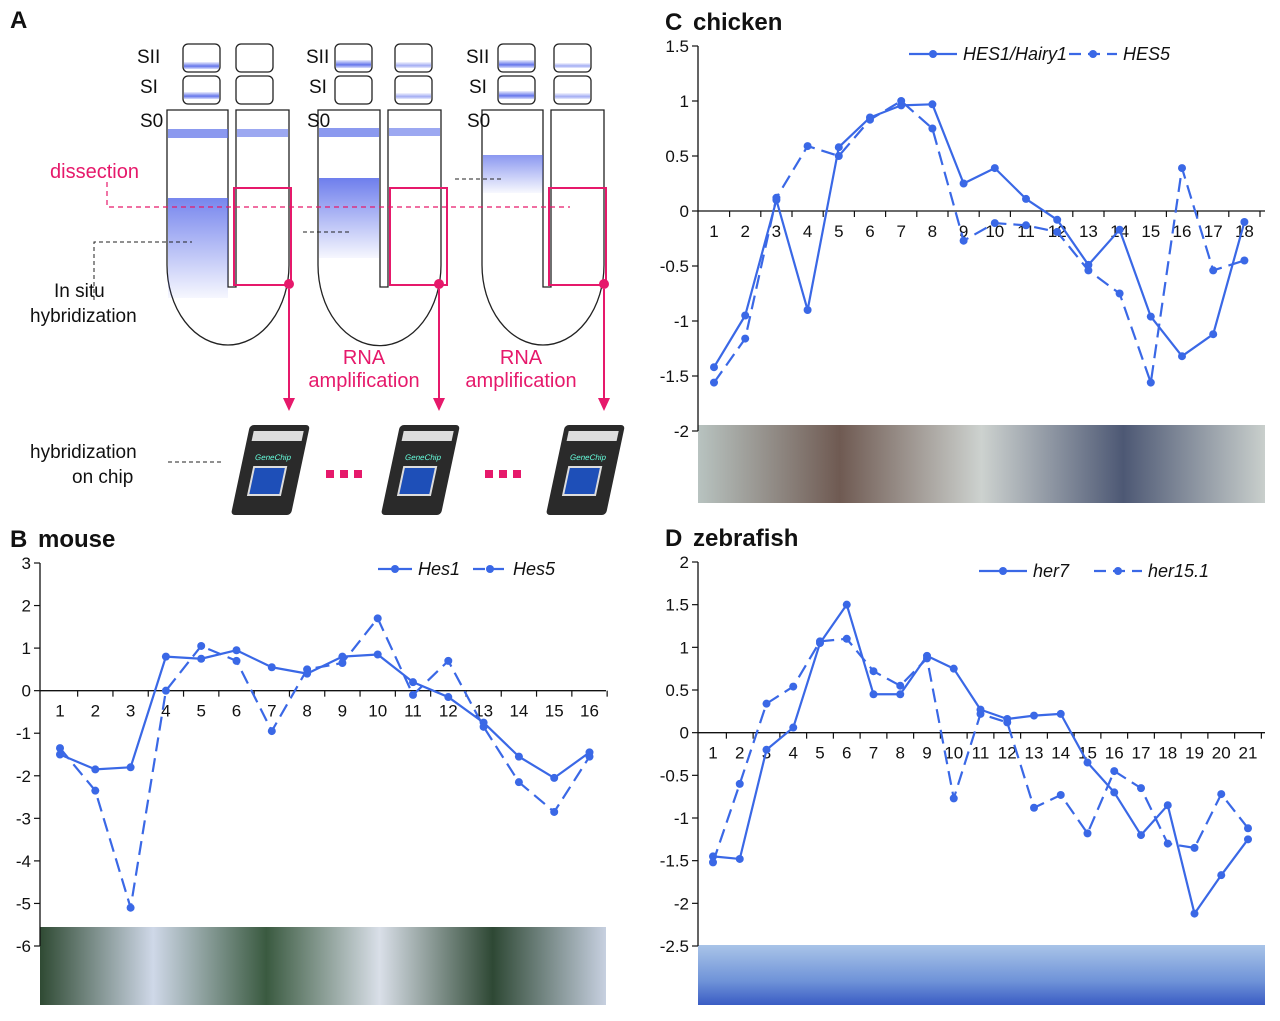 The height and width of the screenshot is (1021, 1280). I want to click on x-tick-label: 20, so click(1221, 753).